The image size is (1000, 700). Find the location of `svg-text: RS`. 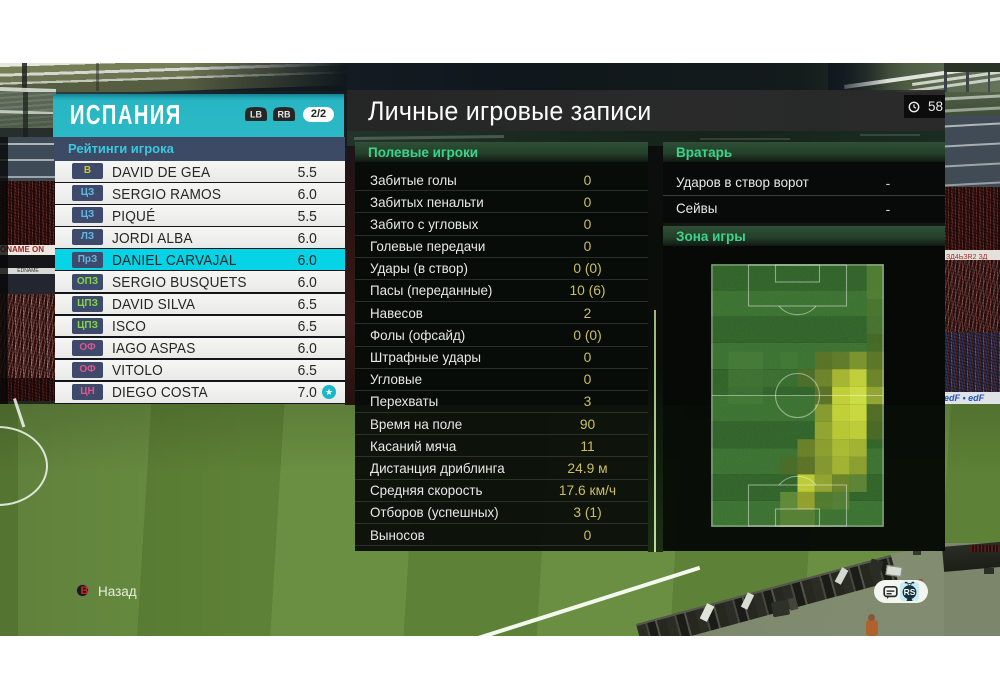

svg-text: RS is located at coordinates (910, 592).